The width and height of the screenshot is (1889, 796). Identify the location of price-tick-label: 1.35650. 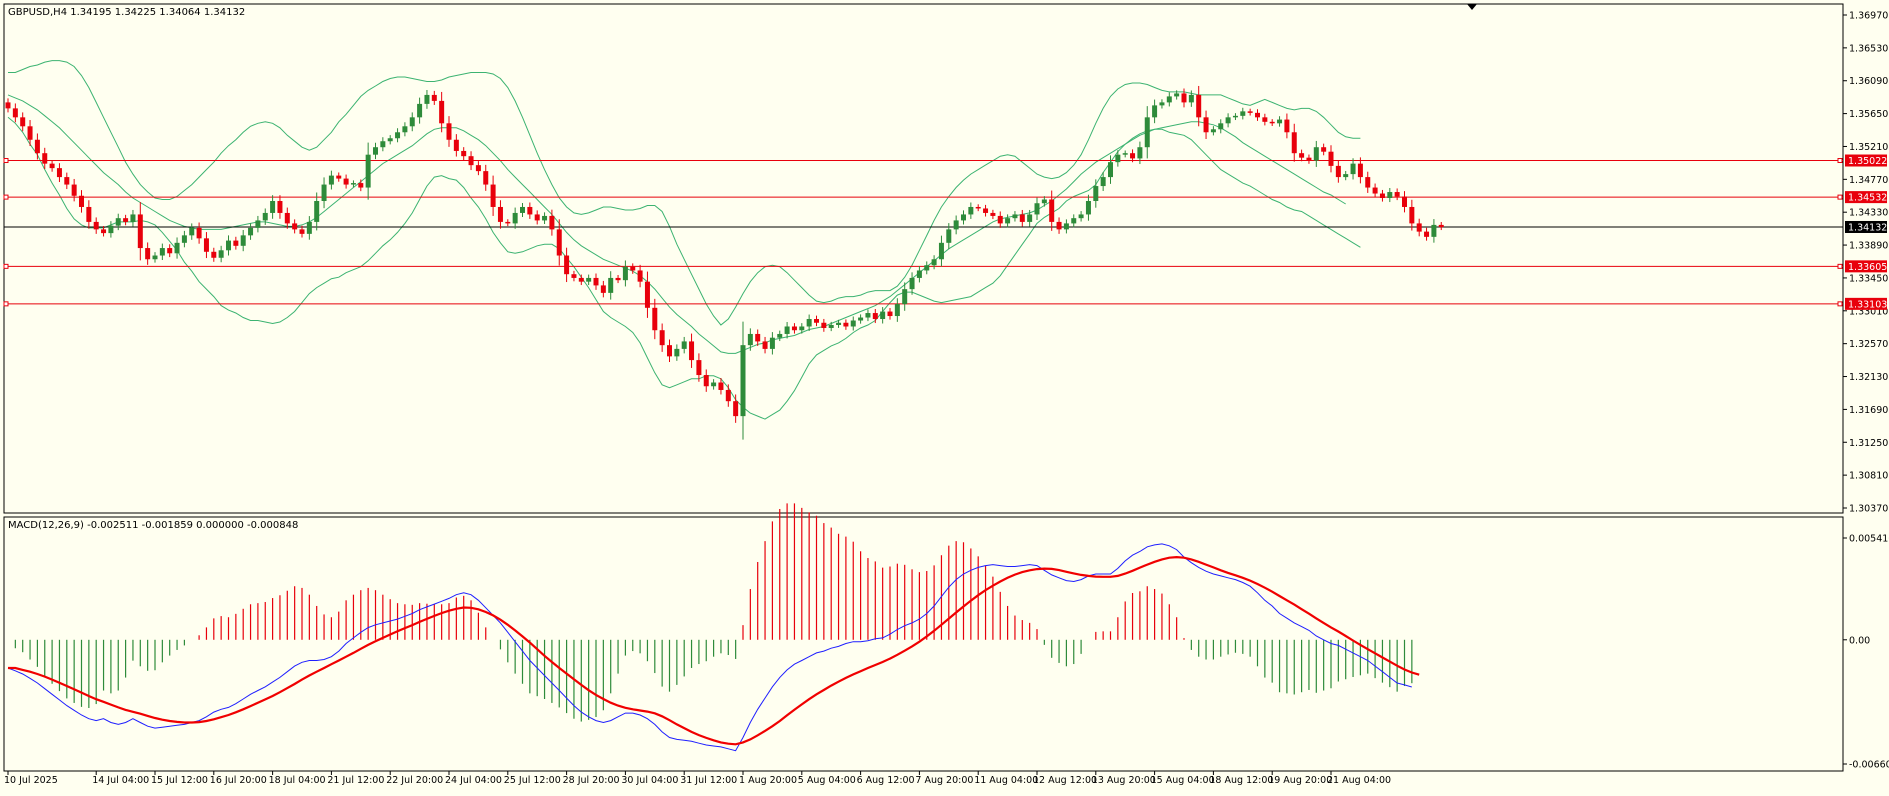
(1868, 114).